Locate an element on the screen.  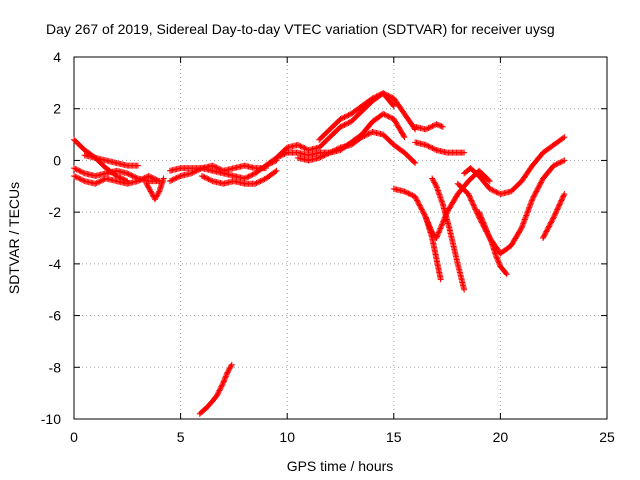
series-arc-i is located at coordinates (216, 389).